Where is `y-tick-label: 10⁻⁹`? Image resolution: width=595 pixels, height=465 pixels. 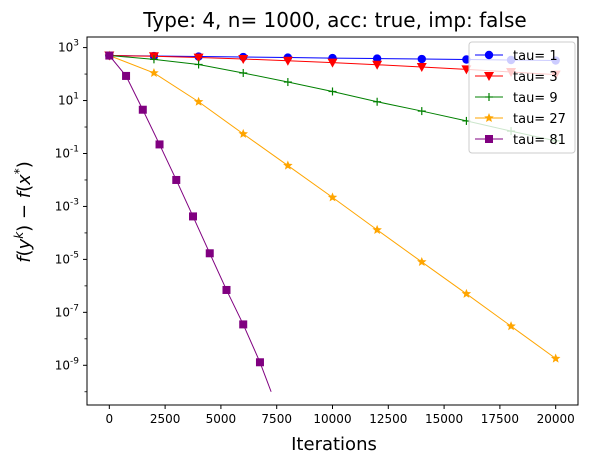
y-tick-label: 10⁻⁹ is located at coordinates (67, 364).